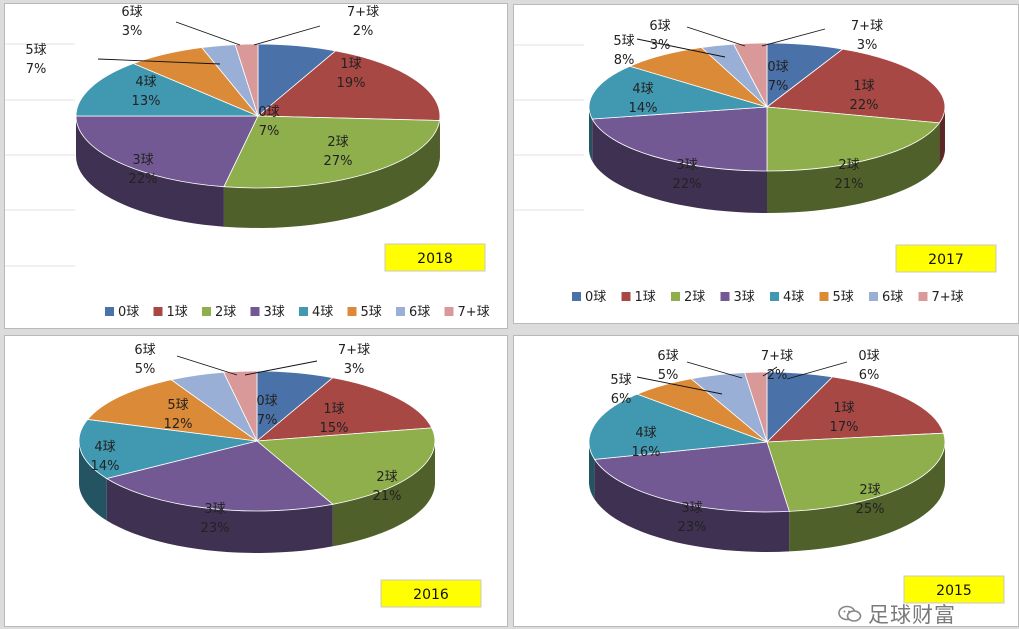 Image resolution: width=1019 pixels, height=629 pixels. What do you see at coordinates (873, 296) in the screenshot?
I see `legend-swatch-6球` at bounding box center [873, 296].